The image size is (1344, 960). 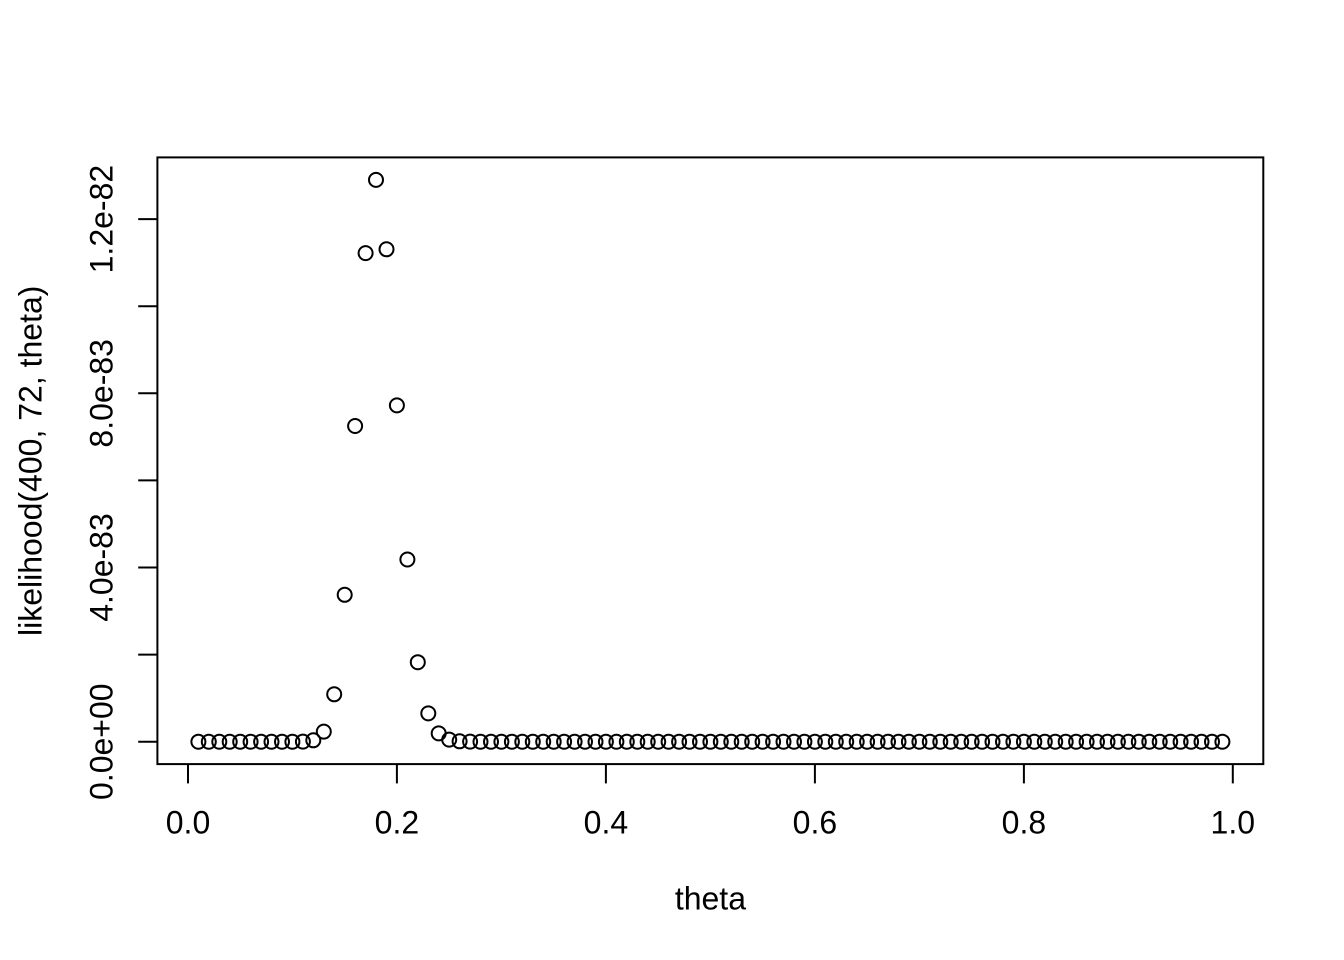 I want to click on svg-text: 0.2, so click(x=397, y=823).